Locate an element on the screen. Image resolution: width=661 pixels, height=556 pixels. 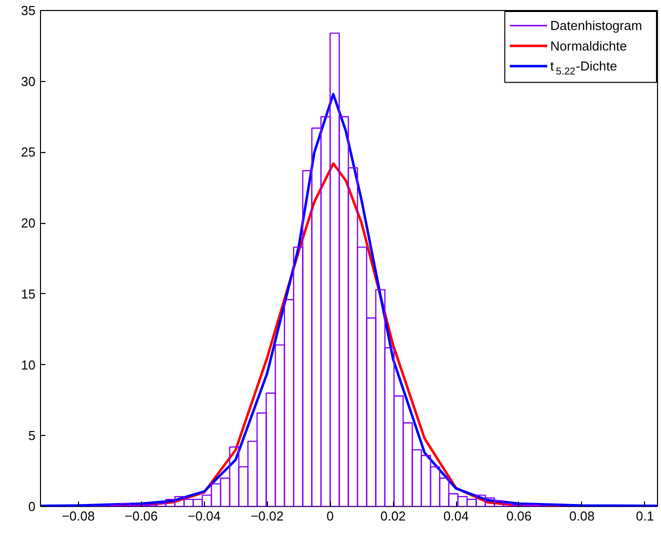
x-tick-label: −0.08 is located at coordinates (78, 516).